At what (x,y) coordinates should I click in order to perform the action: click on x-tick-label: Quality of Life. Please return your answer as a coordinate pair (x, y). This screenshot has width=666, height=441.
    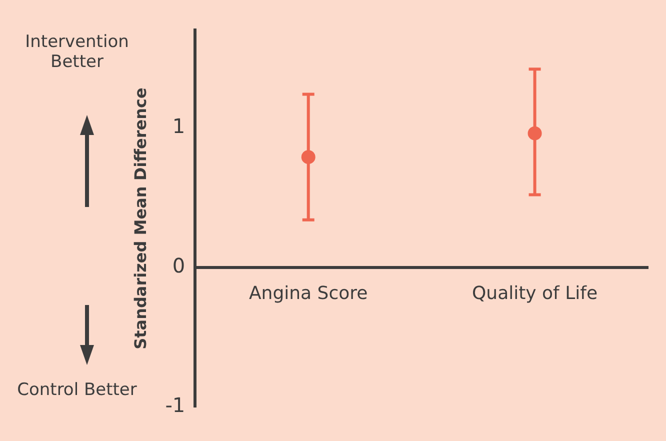
    Looking at the image, I should click on (535, 293).